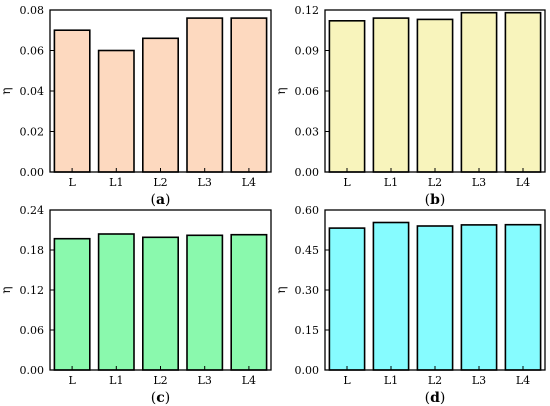 The width and height of the screenshot is (550, 406). I want to click on y-tick-label: 0.15, so click(307, 330).